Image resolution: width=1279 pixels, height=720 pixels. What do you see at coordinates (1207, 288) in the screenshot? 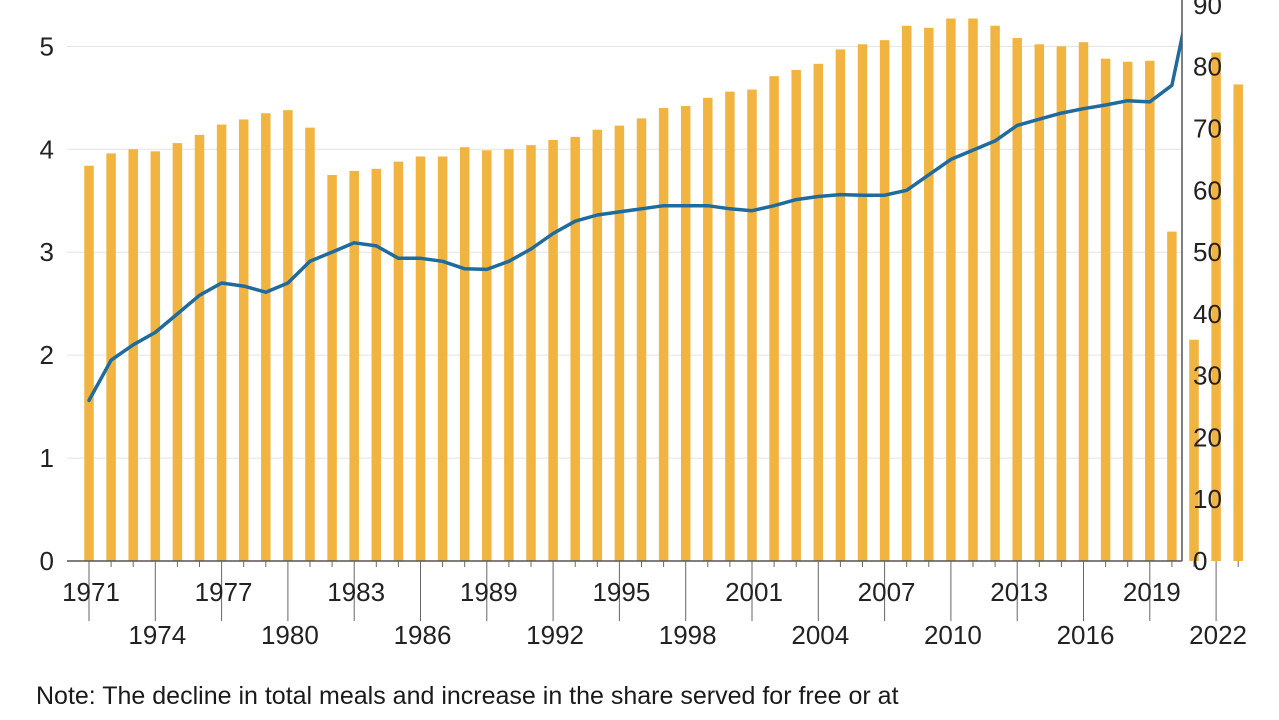
I see `right-y-axis-ticks: 0 10 20 30 40 50 60 70 80 90` at bounding box center [1207, 288].